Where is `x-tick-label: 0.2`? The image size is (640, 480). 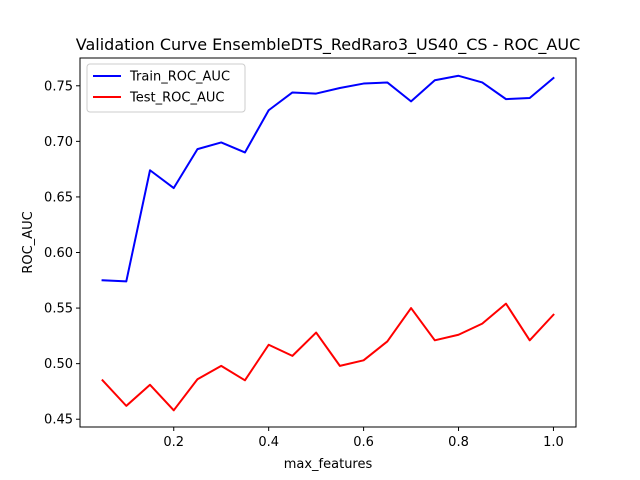 x-tick-label: 0.2 is located at coordinates (173, 442).